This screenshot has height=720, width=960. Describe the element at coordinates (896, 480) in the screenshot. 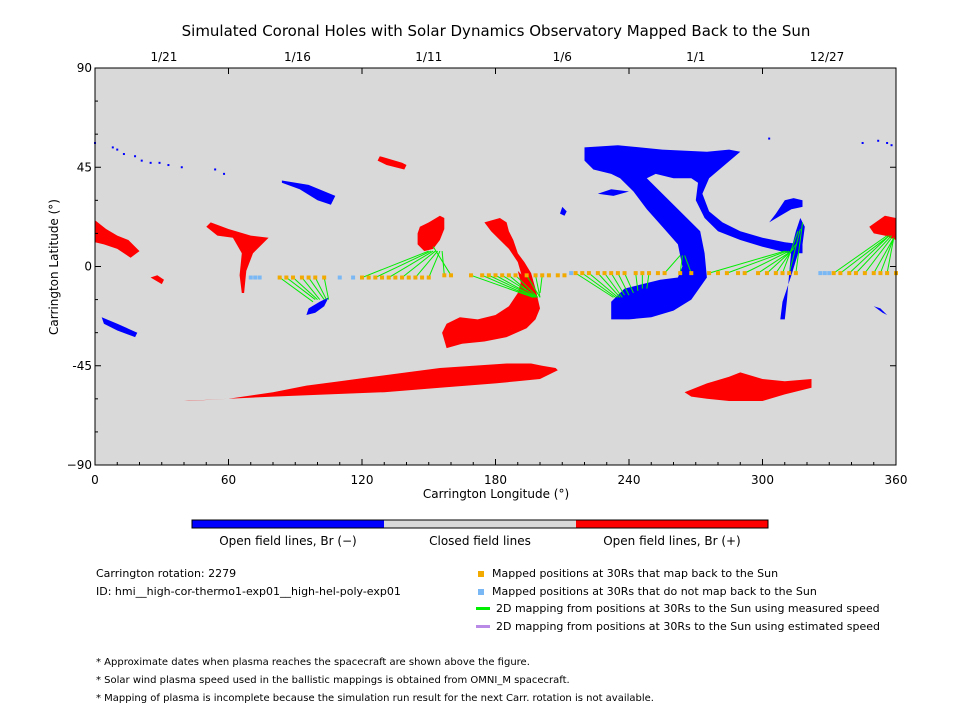

I see `x-tick-label-6: 360` at that location.